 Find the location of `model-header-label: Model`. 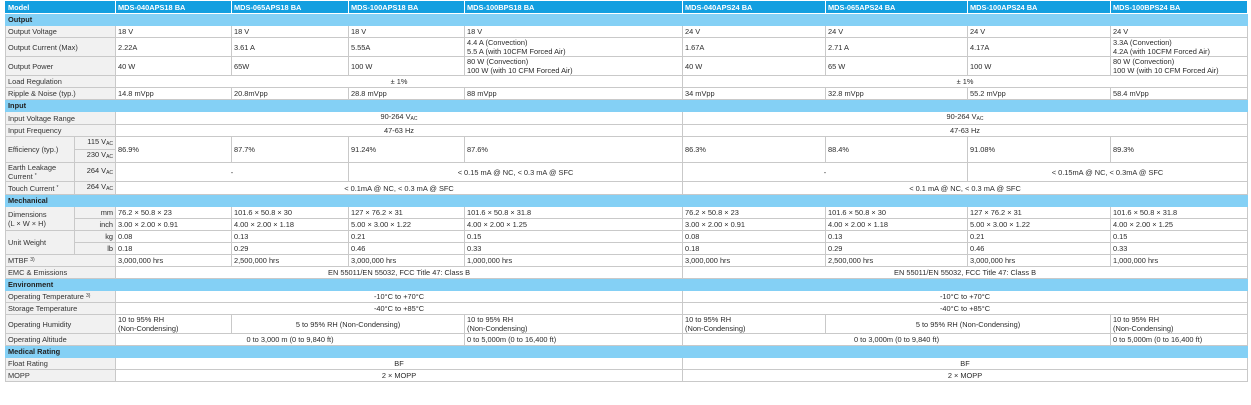

model-header-label: Model is located at coordinates (60, 7).